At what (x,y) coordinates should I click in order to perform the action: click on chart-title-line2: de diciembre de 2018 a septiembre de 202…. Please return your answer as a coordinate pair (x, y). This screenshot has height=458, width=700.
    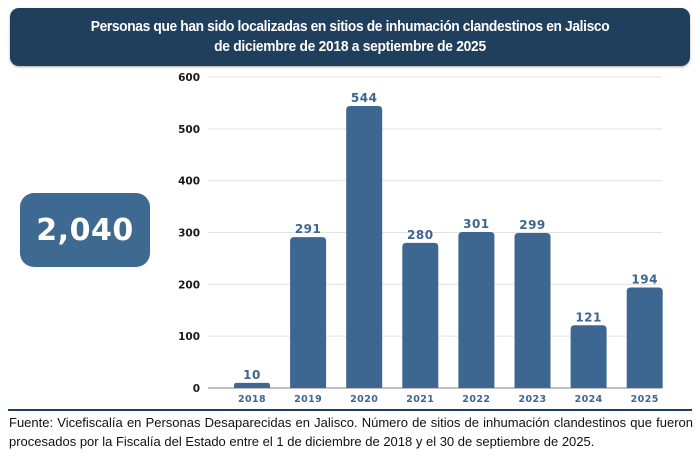
    Looking at the image, I should click on (350, 46).